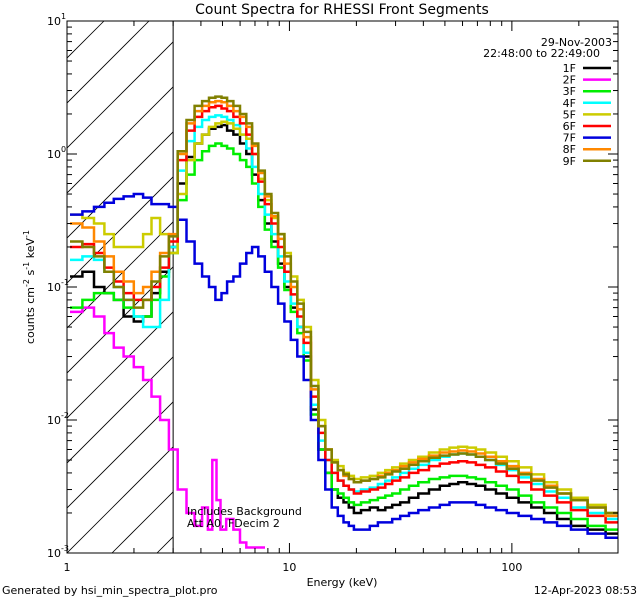 This screenshot has width=640, height=600. Describe the element at coordinates (30, 250) in the screenshot. I see `y-label-part-3: keV` at that location.